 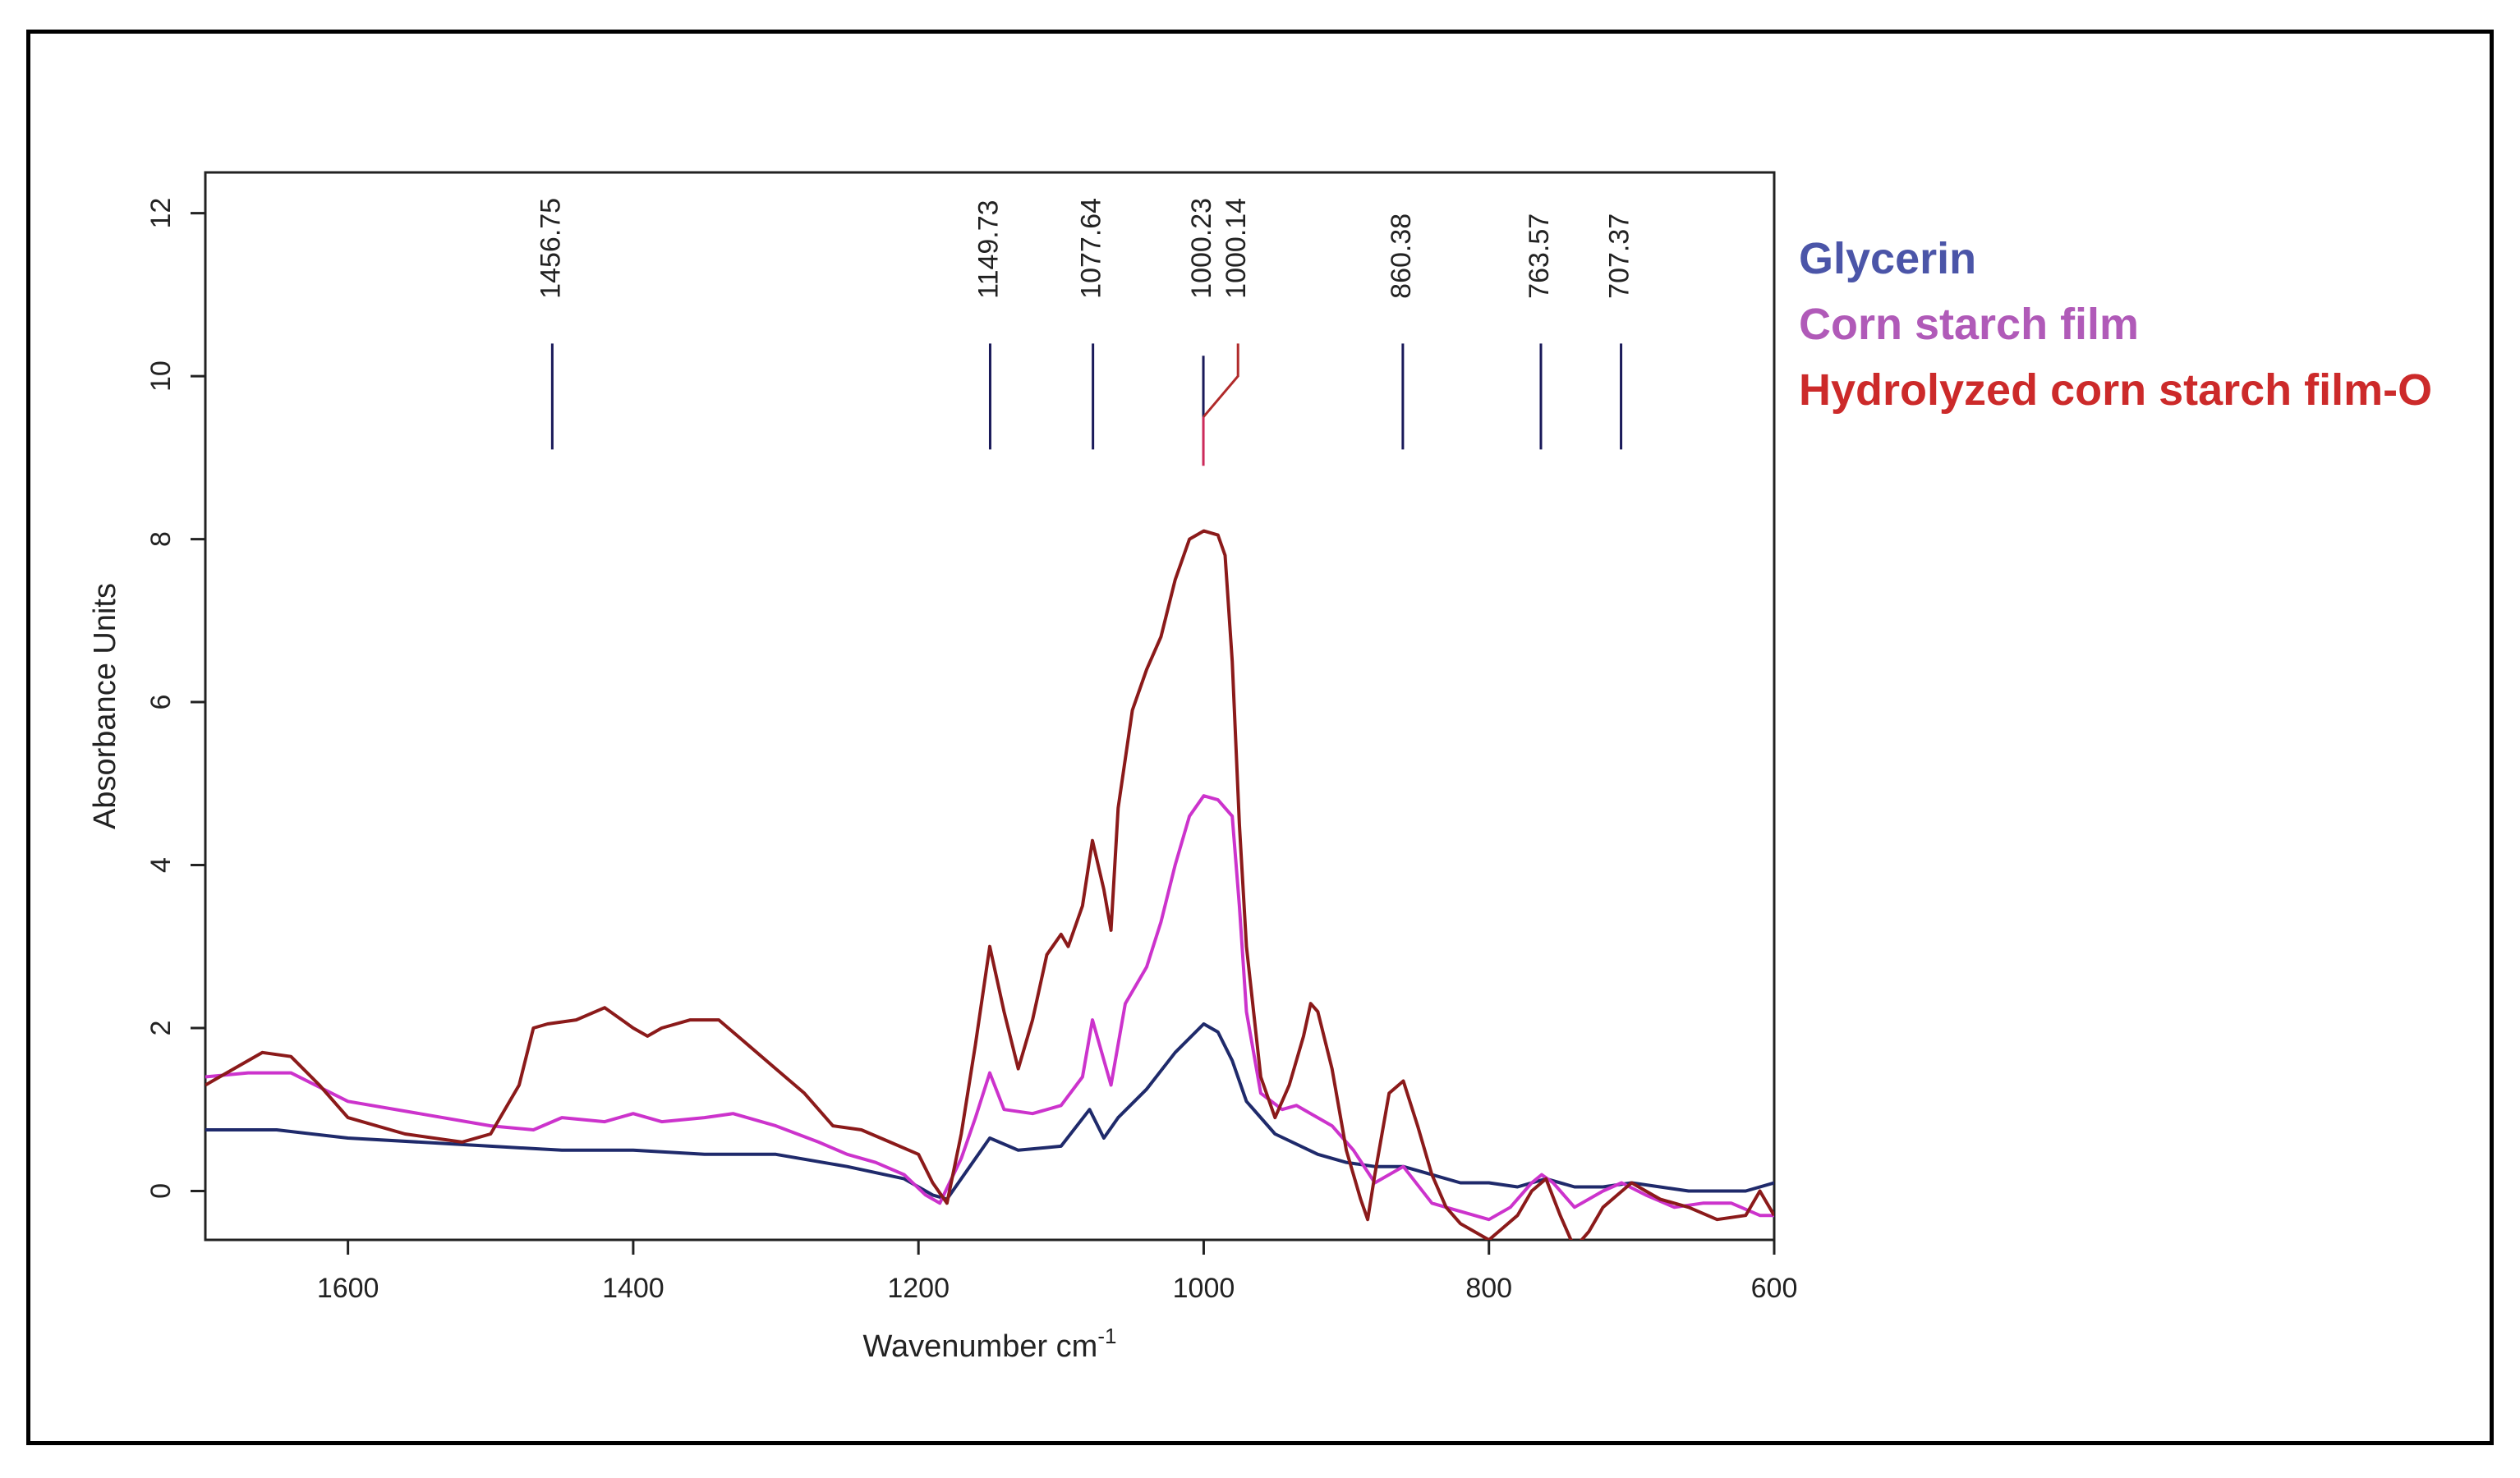 I want to click on x-tick-label: 1000, so click(x=1204, y=1288).